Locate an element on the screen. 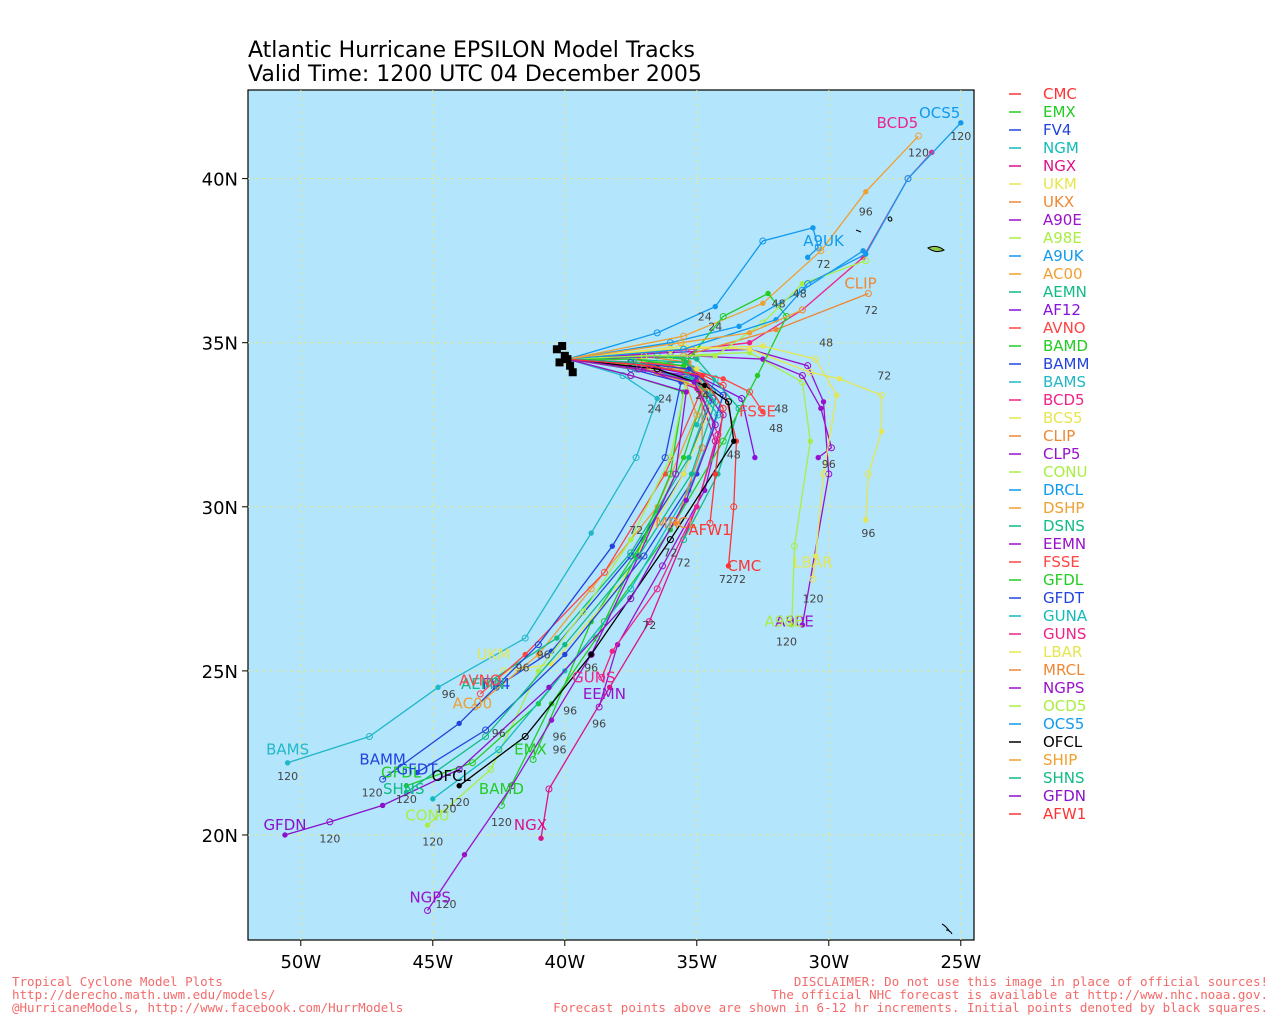 The image size is (1280, 1024). model-label-bamd: BAMD is located at coordinates (501, 789).